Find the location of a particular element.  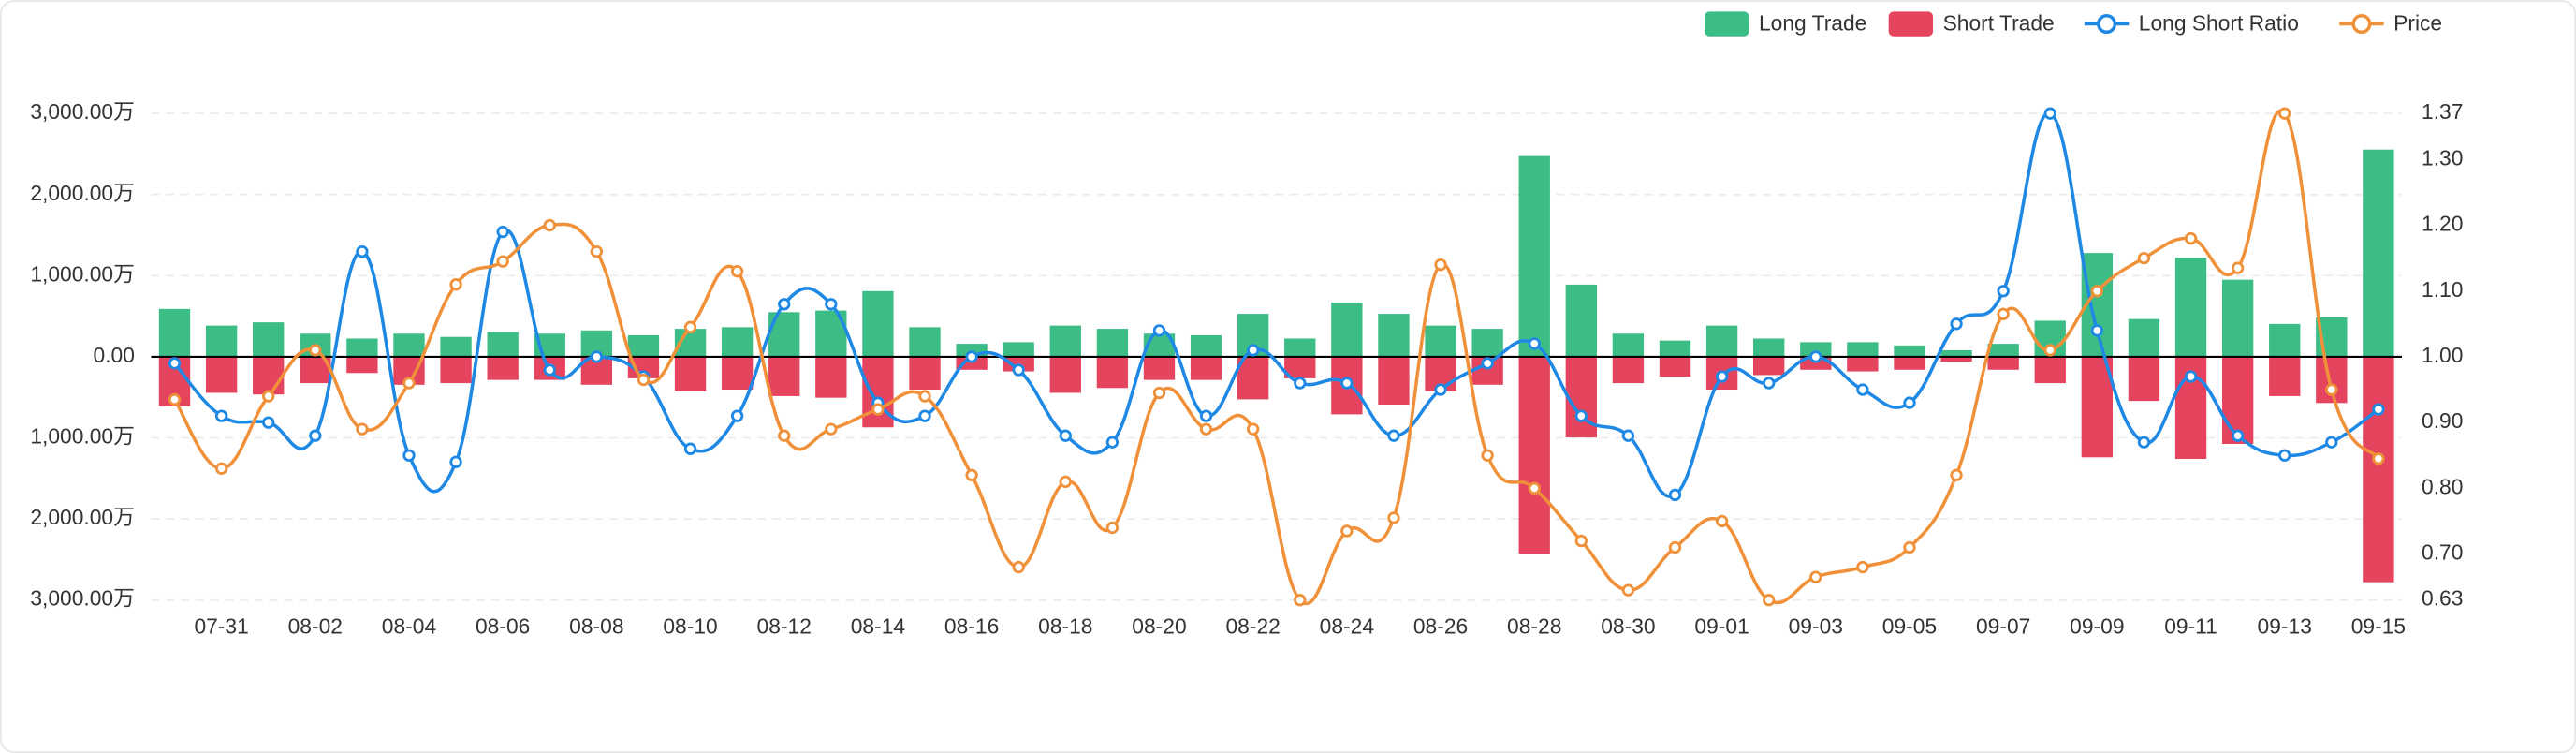

x-tick-label: 08-22 is located at coordinates (1253, 626).